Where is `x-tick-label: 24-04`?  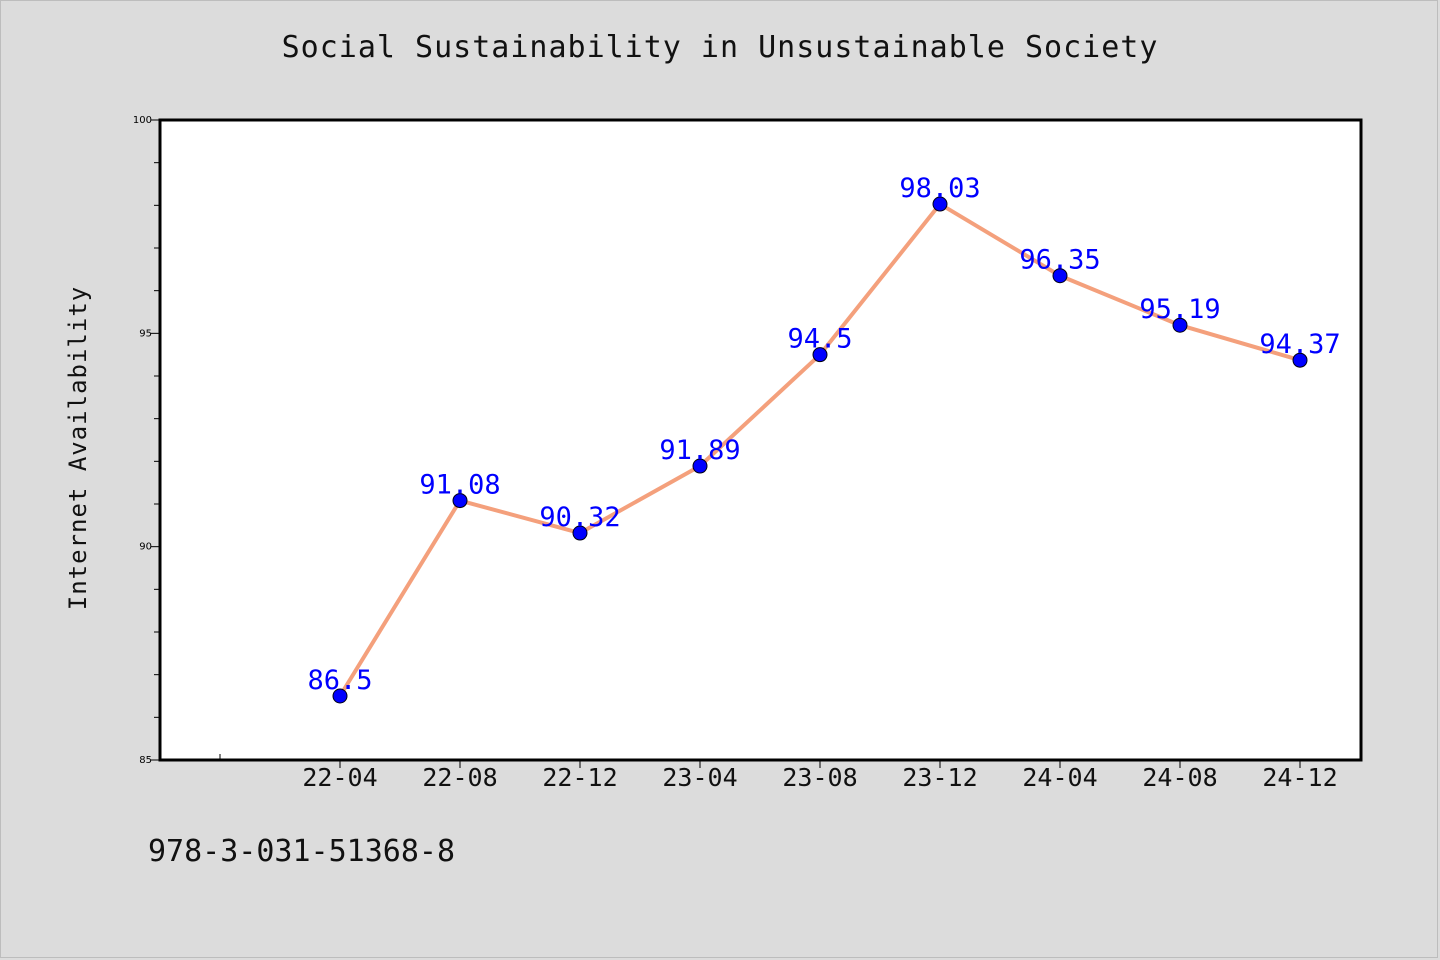
x-tick-label: 24-04 is located at coordinates (1059, 777).